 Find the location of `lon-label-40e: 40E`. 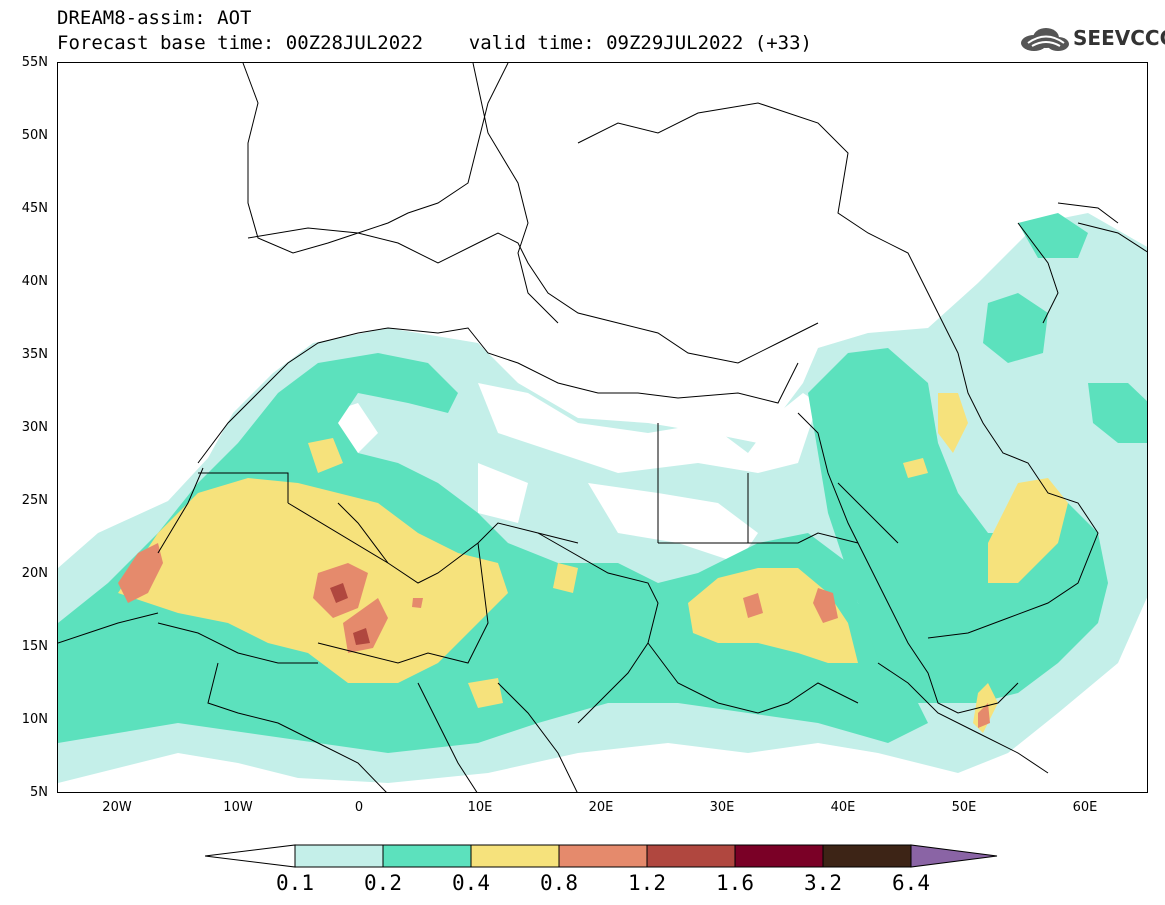

lon-label-40e: 40E is located at coordinates (843, 807).